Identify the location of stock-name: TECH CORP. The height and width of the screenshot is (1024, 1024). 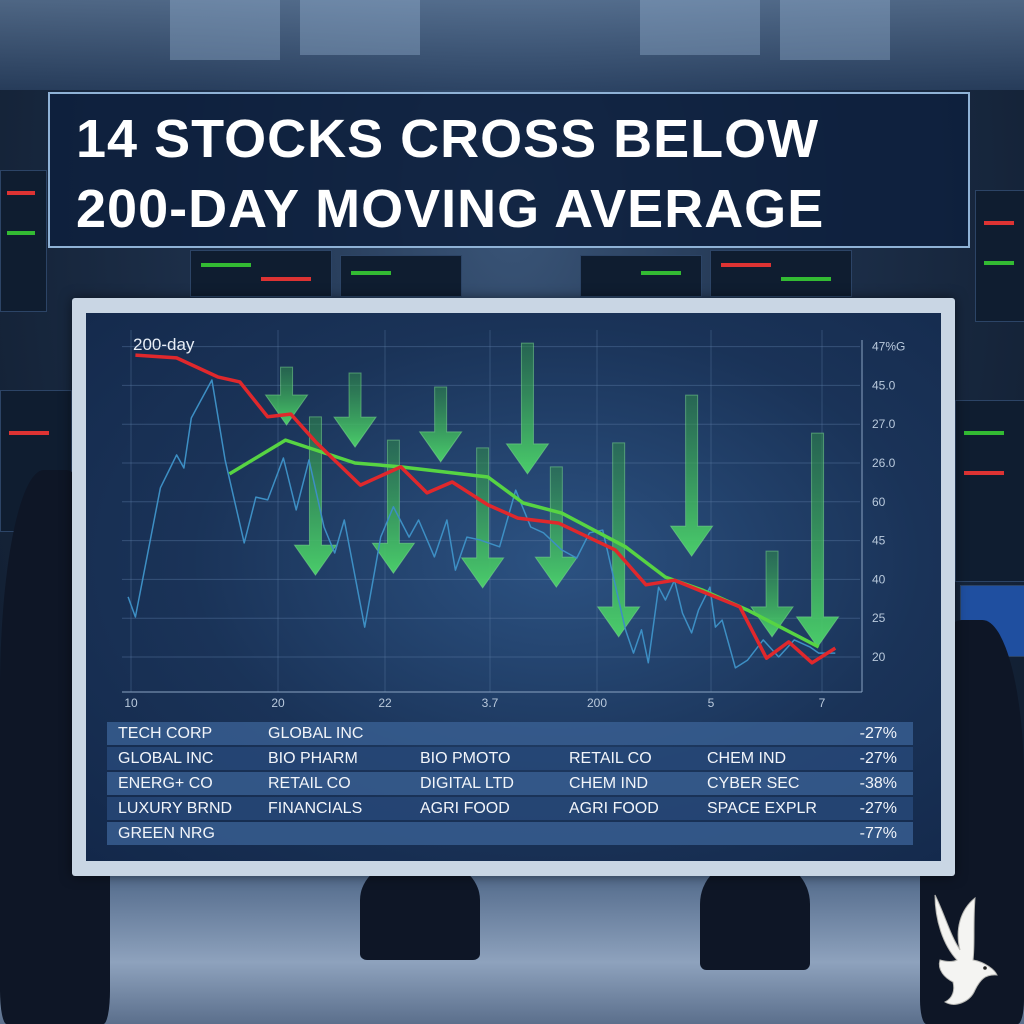
(165, 733).